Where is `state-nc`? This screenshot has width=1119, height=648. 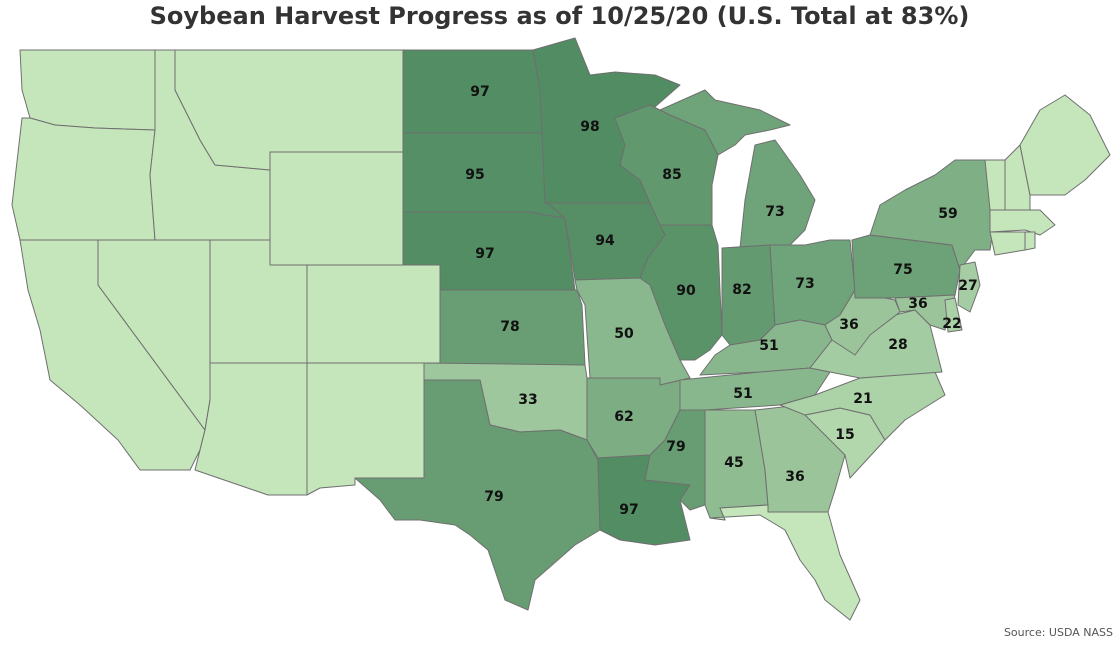 state-nc is located at coordinates (862, 406).